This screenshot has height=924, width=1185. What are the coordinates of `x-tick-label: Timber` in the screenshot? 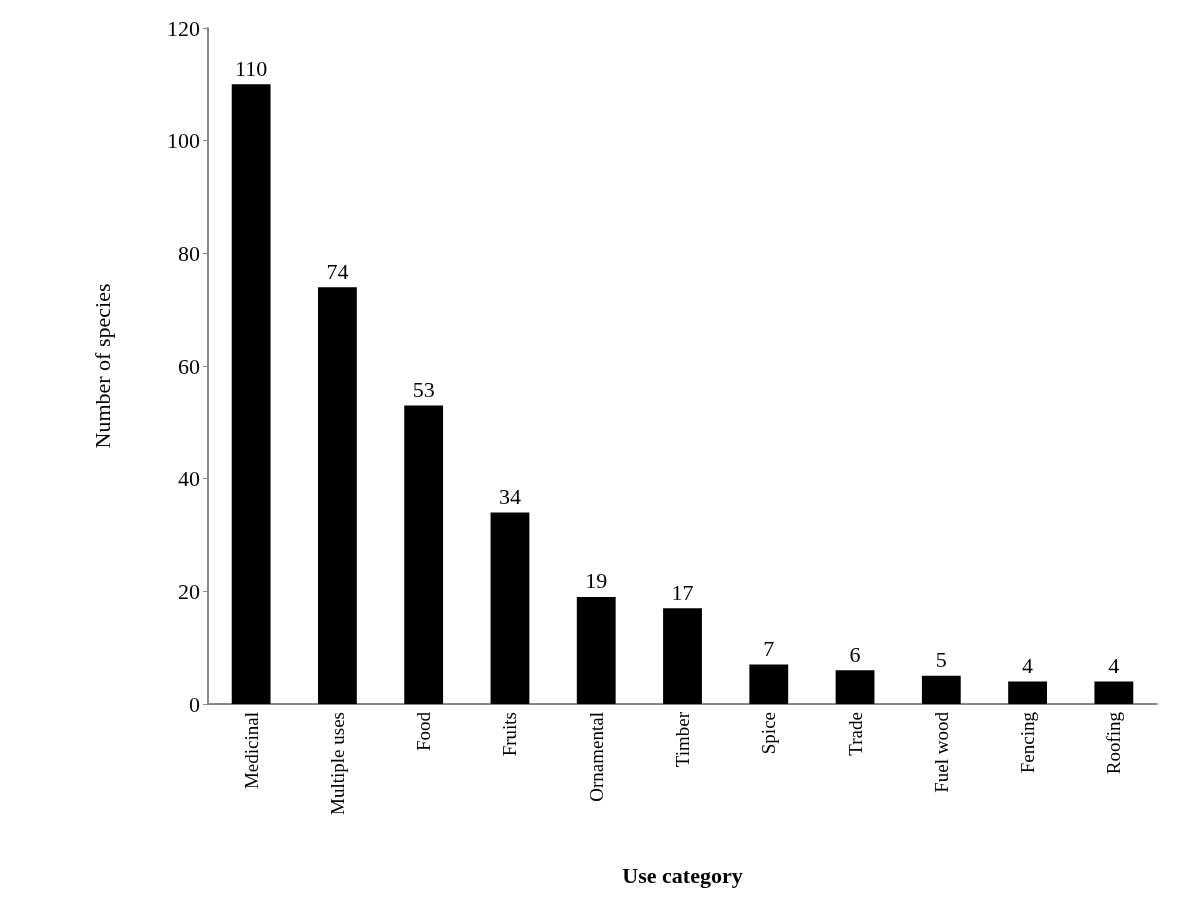 It's located at (682, 739).